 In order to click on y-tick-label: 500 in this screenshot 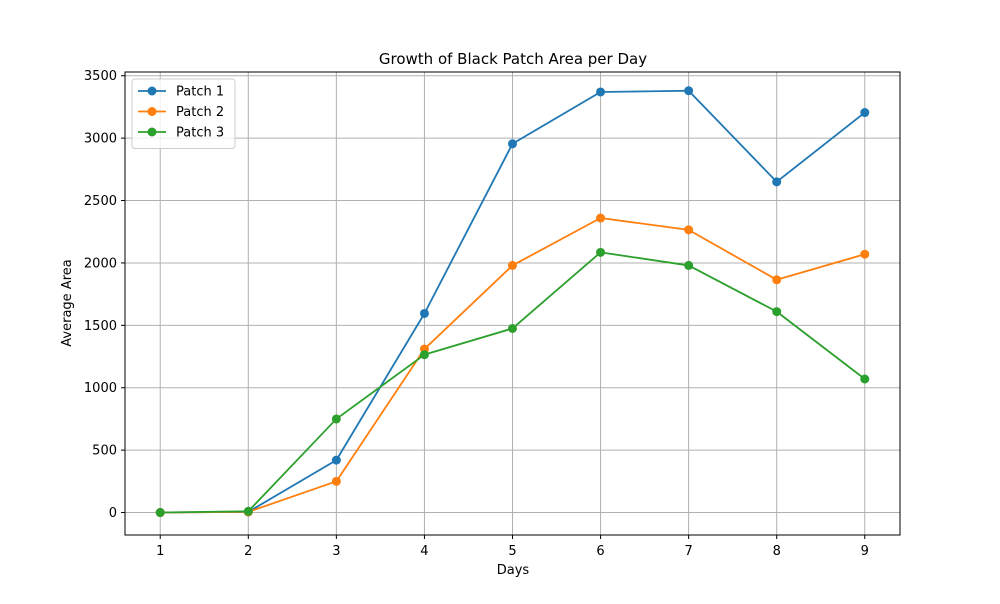, I will do `click(104, 451)`.